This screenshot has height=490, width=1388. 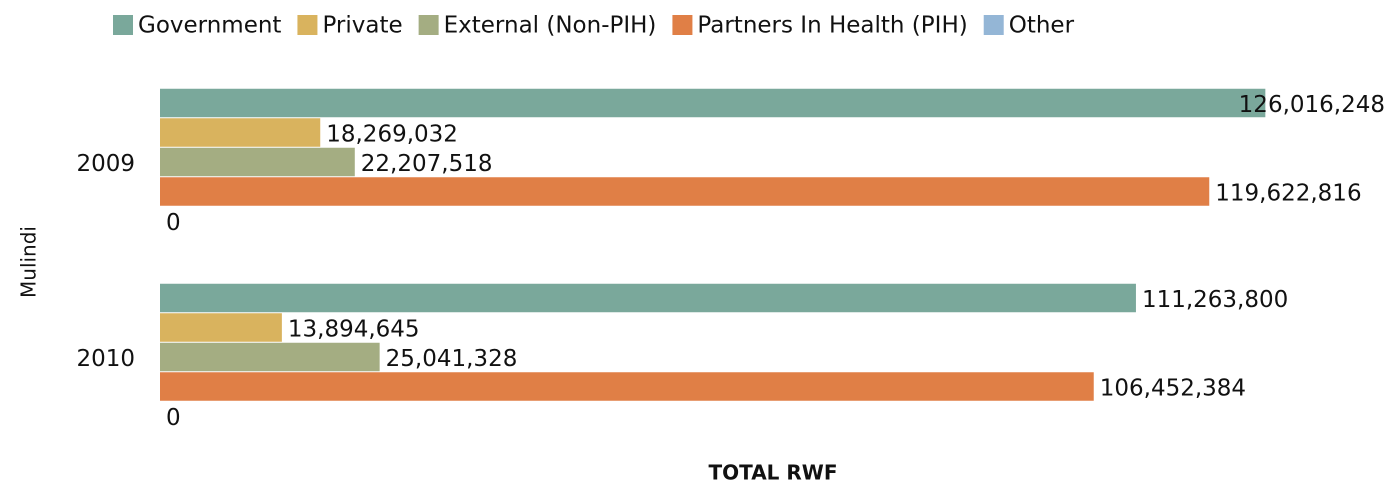 I want to click on y-tick-label: 2009, so click(x=105, y=164).